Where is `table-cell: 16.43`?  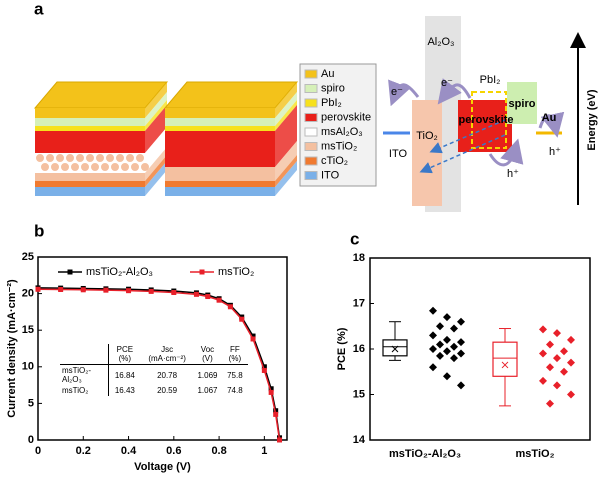
table-cell: 16.43 is located at coordinates (124, 390).